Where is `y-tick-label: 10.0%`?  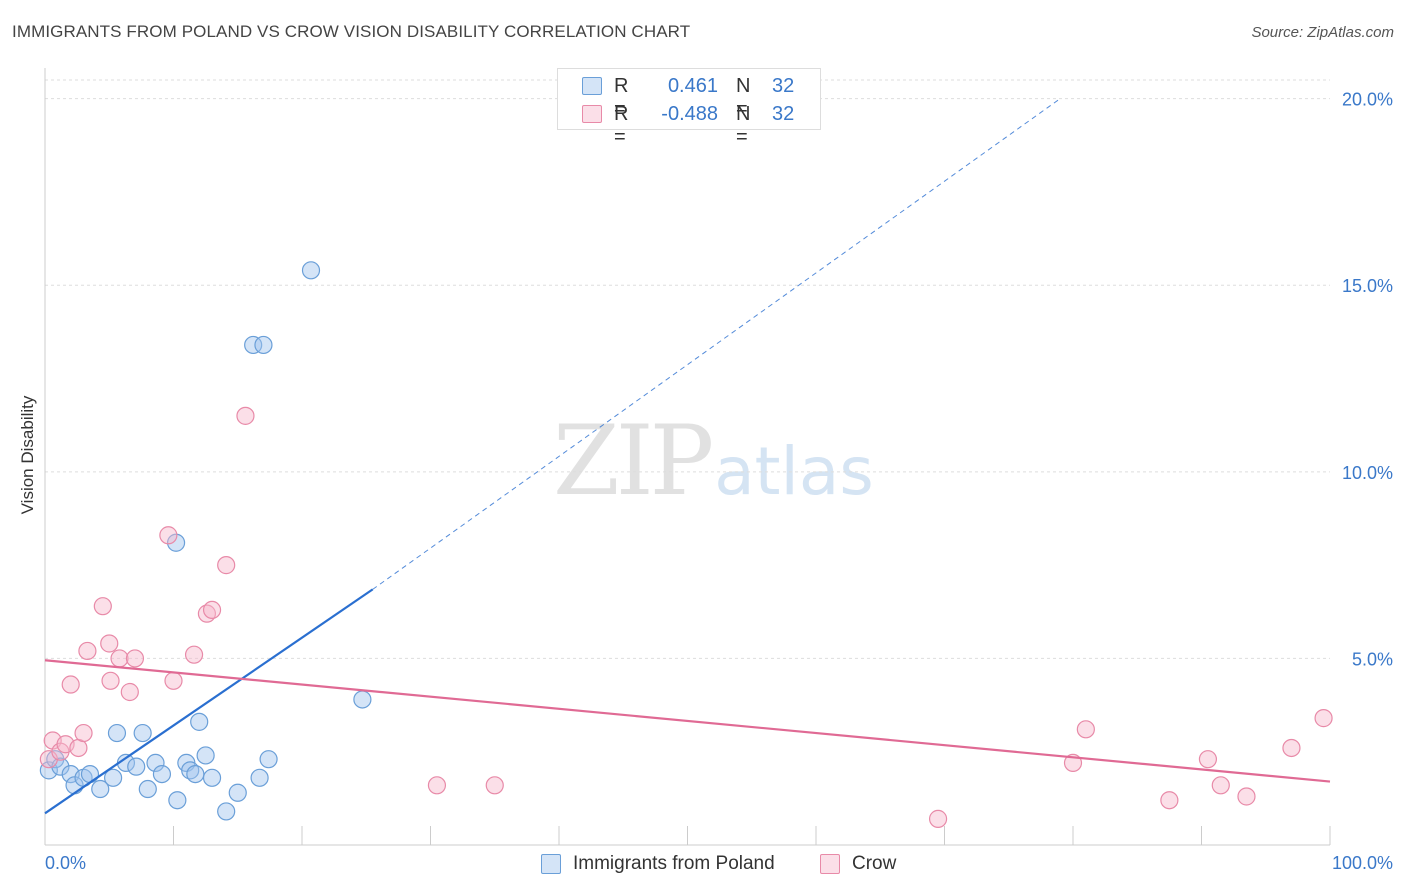 y-tick-label: 10.0% is located at coordinates (1367, 473).